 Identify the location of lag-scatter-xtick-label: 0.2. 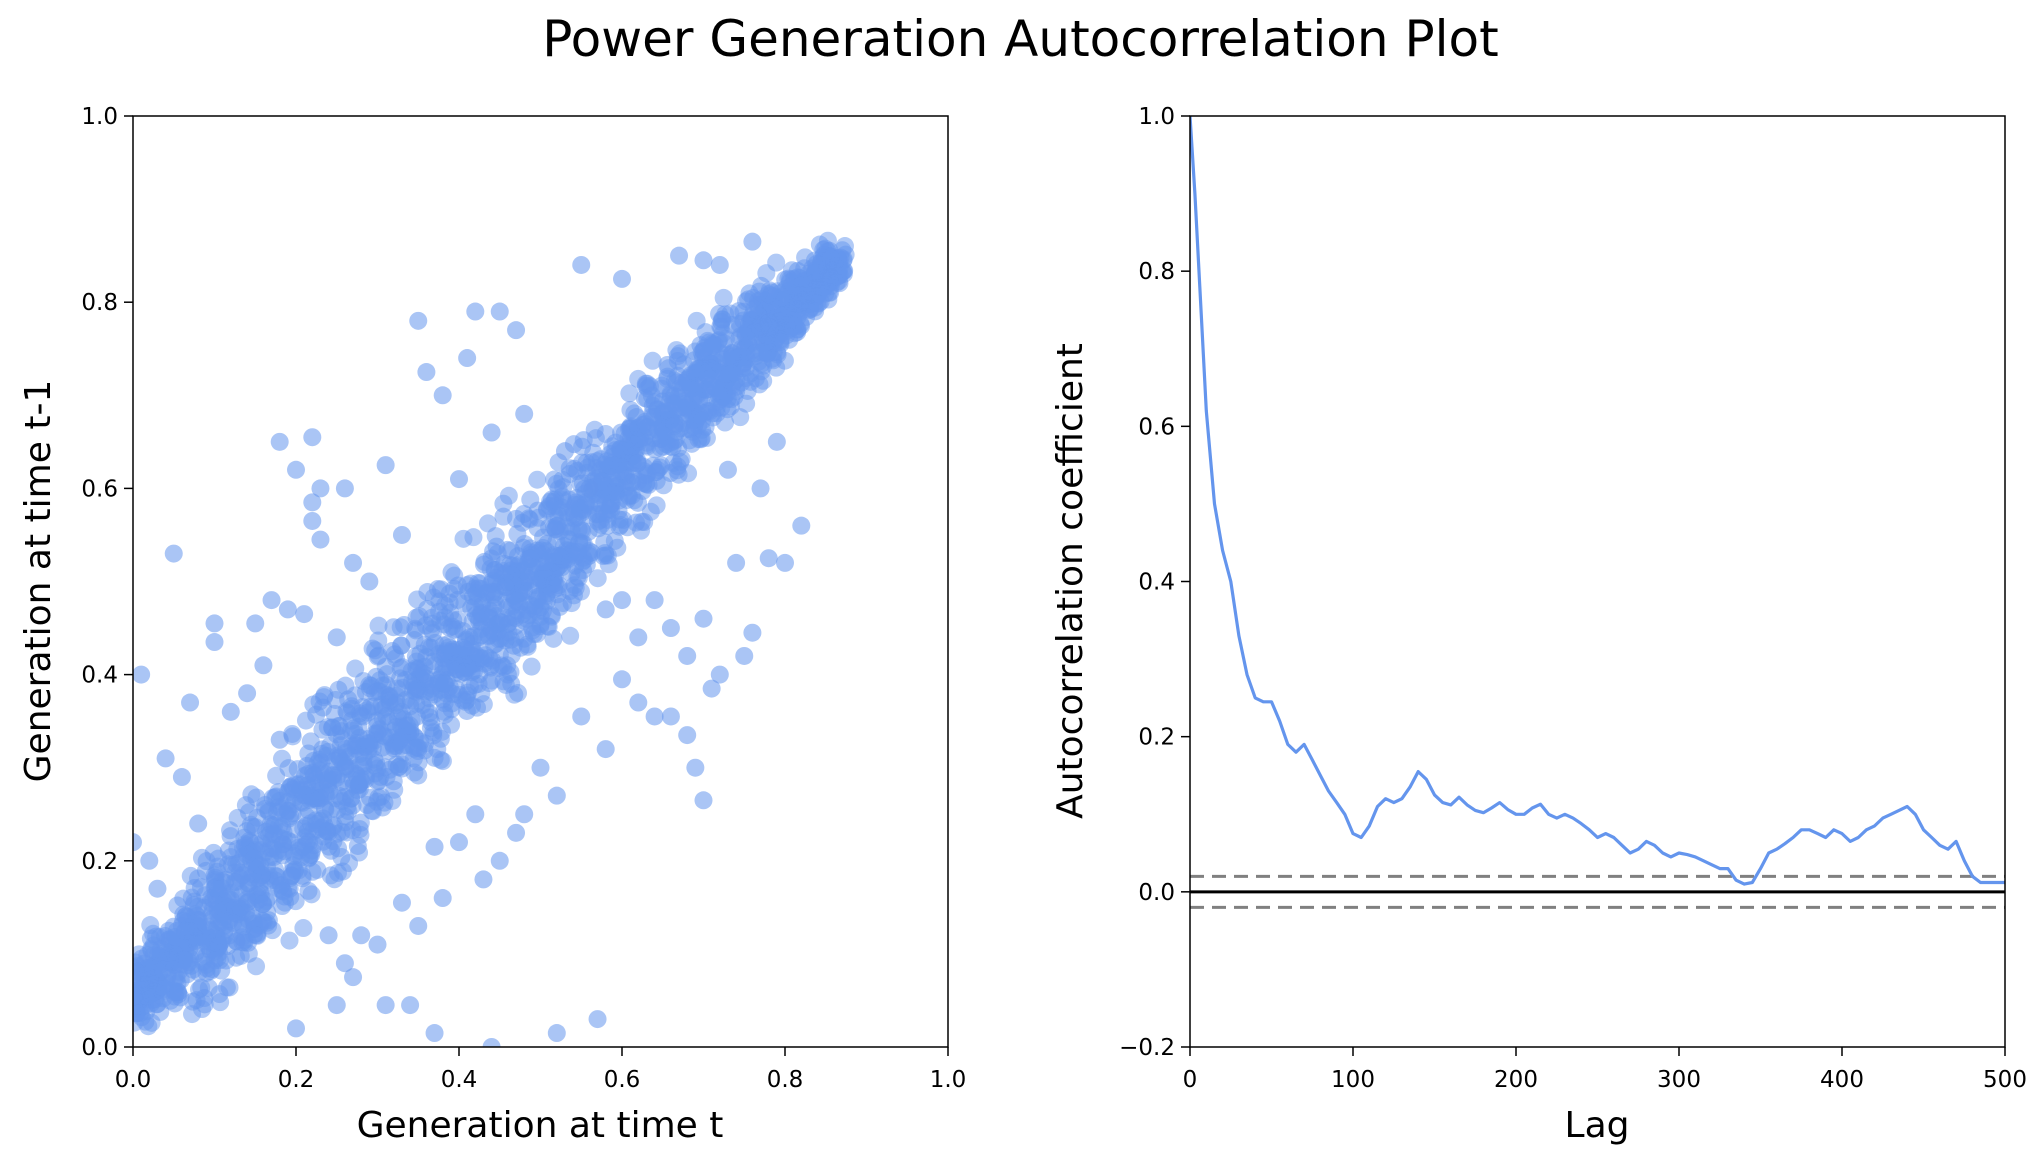
(296, 1080).